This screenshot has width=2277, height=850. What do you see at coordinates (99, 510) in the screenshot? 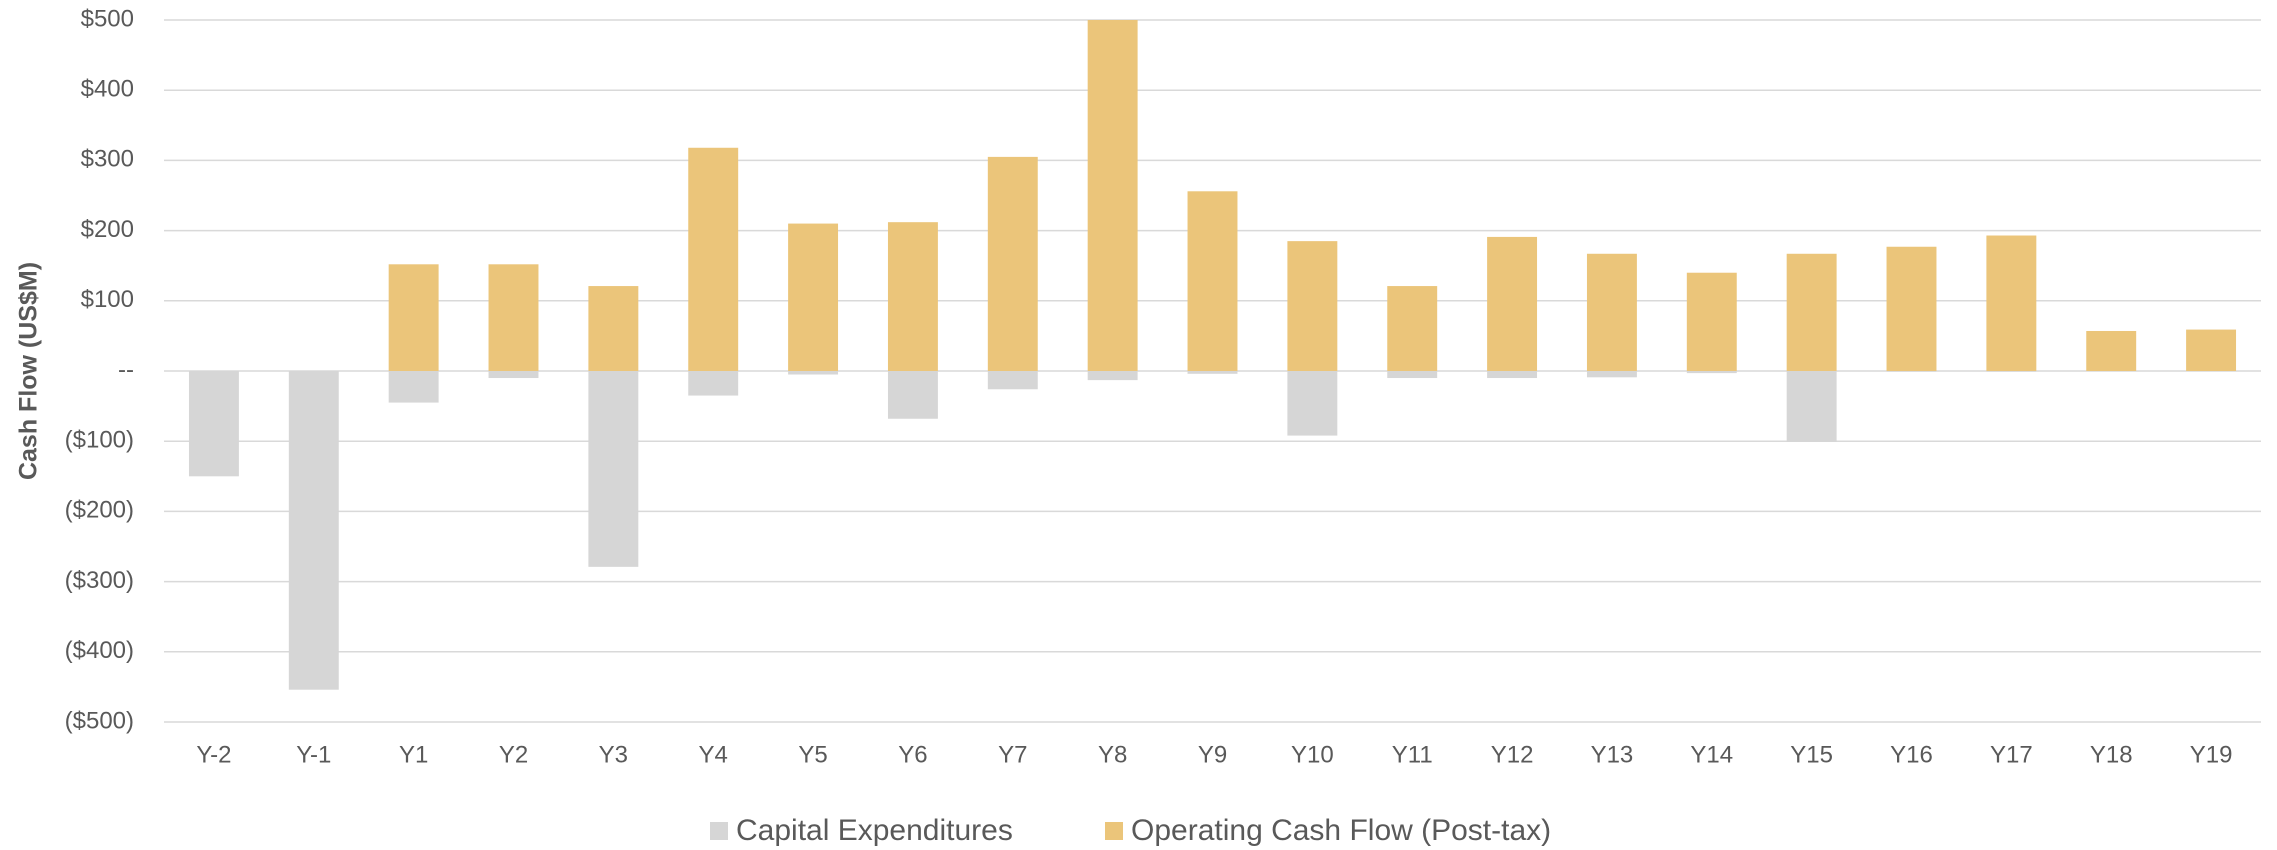
I see `y-tick-label: ($200)` at bounding box center [99, 510].